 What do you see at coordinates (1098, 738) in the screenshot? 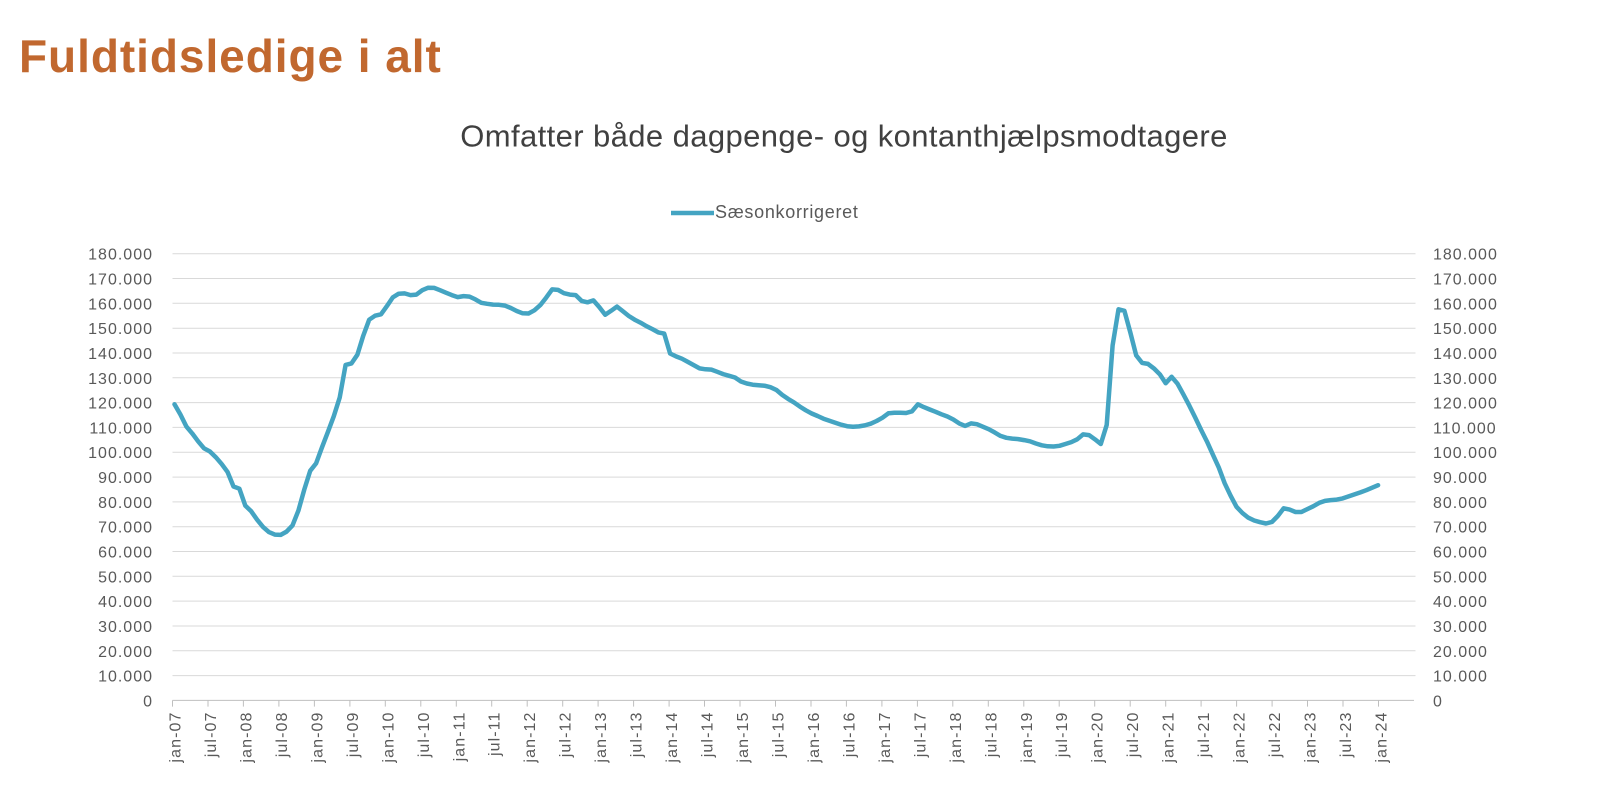
I see `svg-text: jan-20` at bounding box center [1098, 738].